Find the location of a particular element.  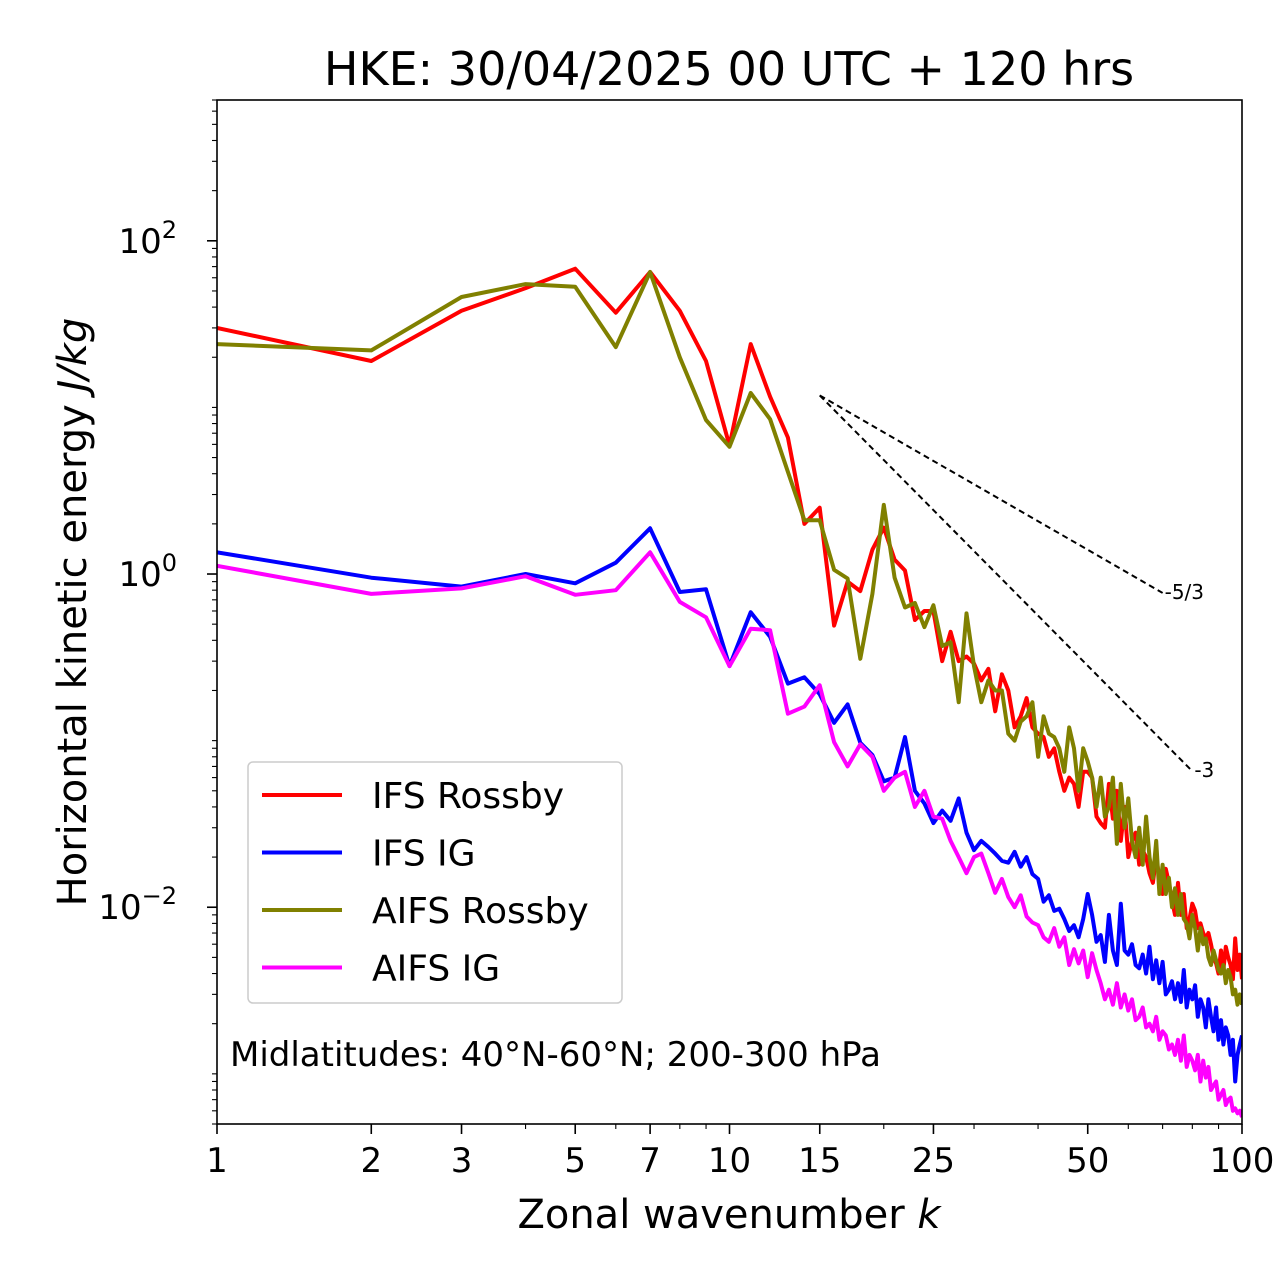

legend-label: AIFS IG is located at coordinates (436, 969).